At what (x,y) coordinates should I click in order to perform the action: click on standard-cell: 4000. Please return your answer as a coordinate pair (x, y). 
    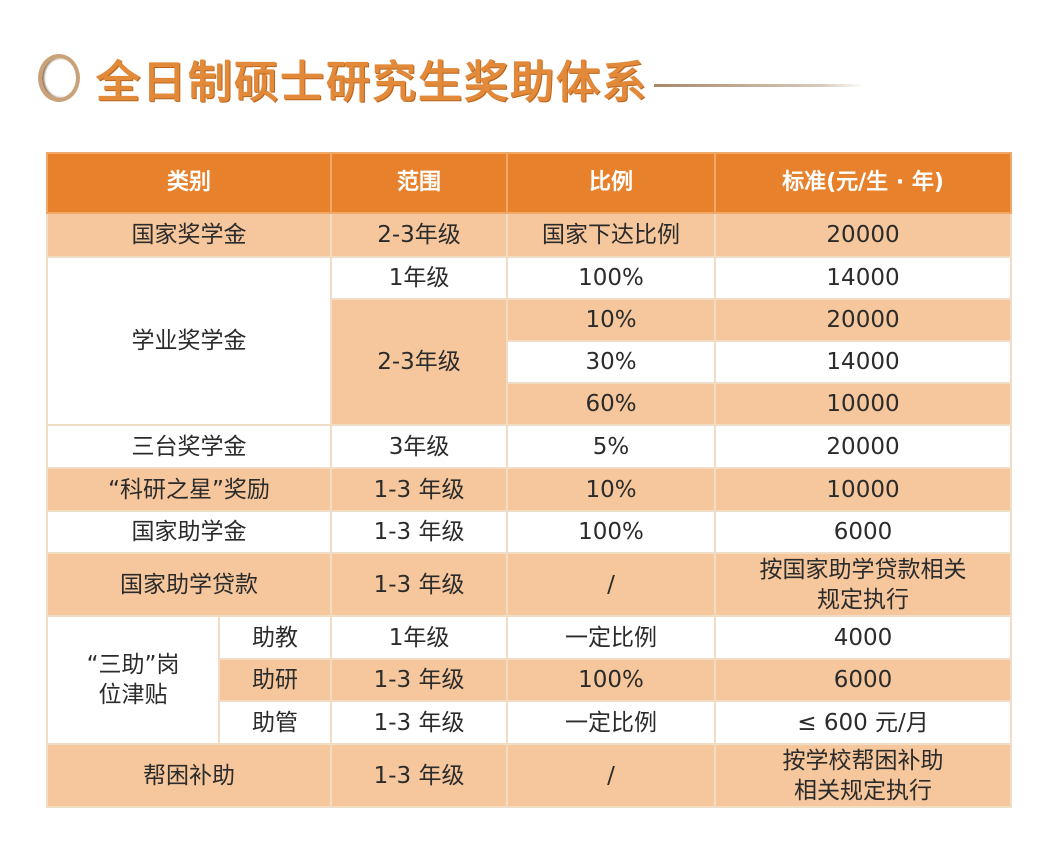
    Looking at the image, I should click on (863, 637).